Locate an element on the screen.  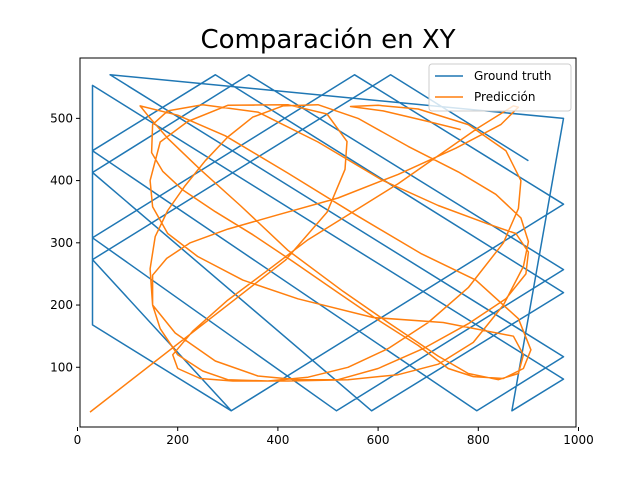
legend-box is located at coordinates (500, 87).